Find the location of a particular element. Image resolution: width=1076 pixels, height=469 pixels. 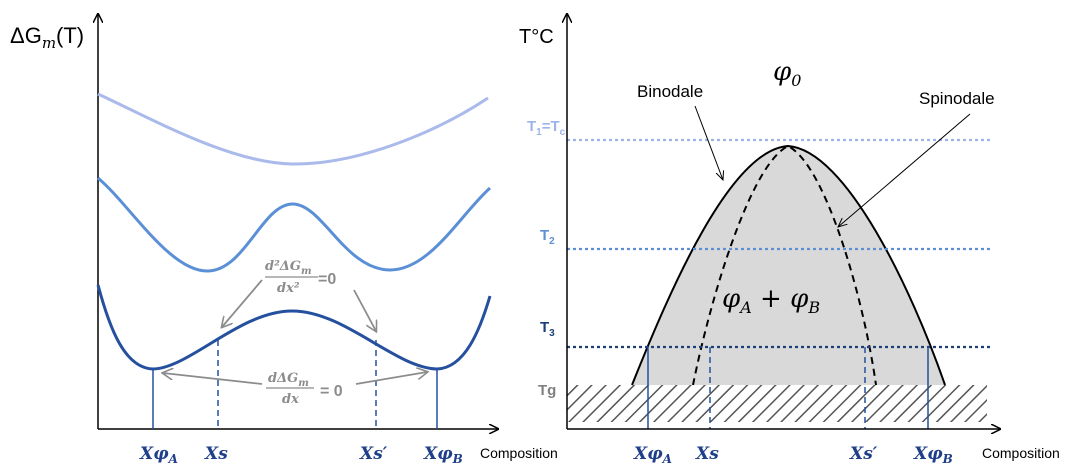

first-derivative-annotation: dΔGm dx = 0 is located at coordinates (295, 389).